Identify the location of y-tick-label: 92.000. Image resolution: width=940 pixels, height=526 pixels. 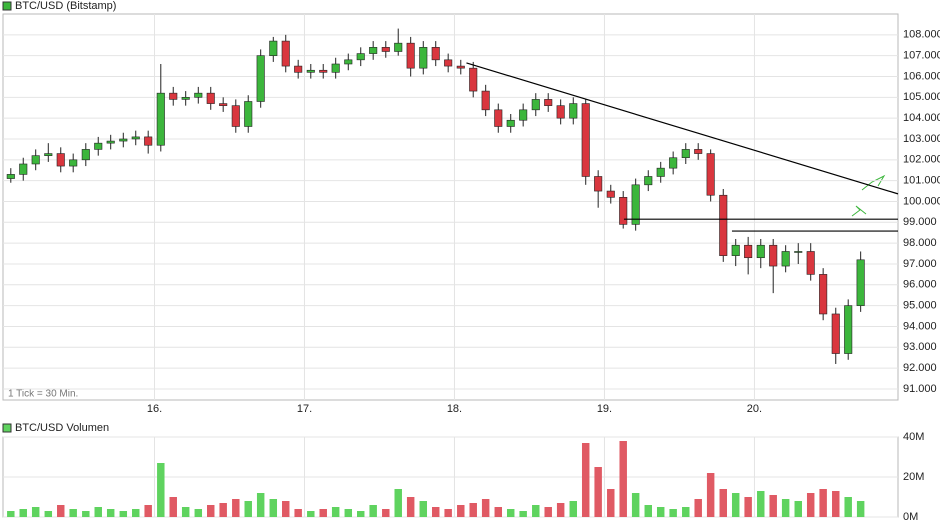
(920, 368).